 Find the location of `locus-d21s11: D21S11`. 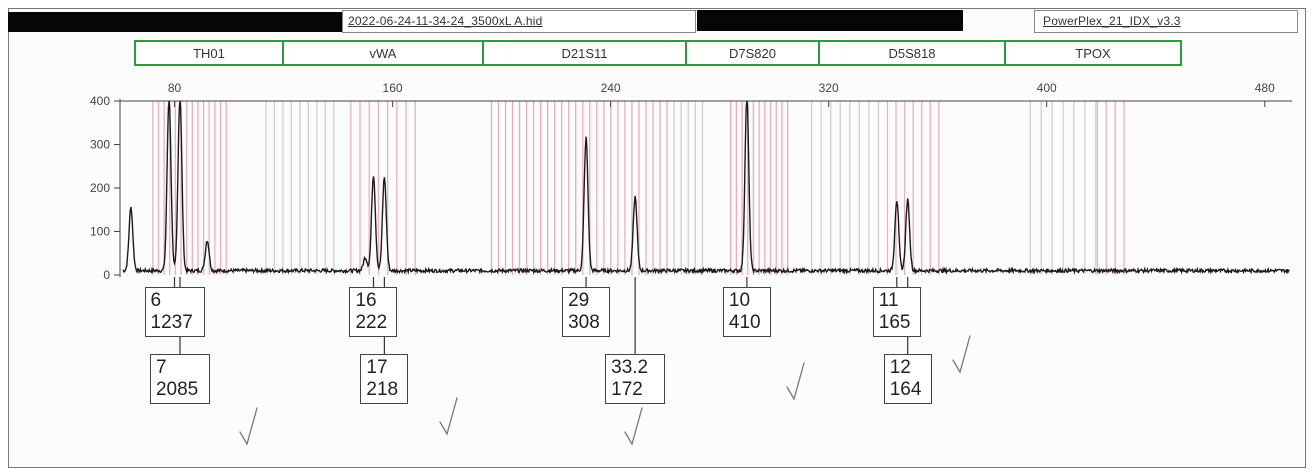

locus-d21s11: D21S11 is located at coordinates (584, 53).